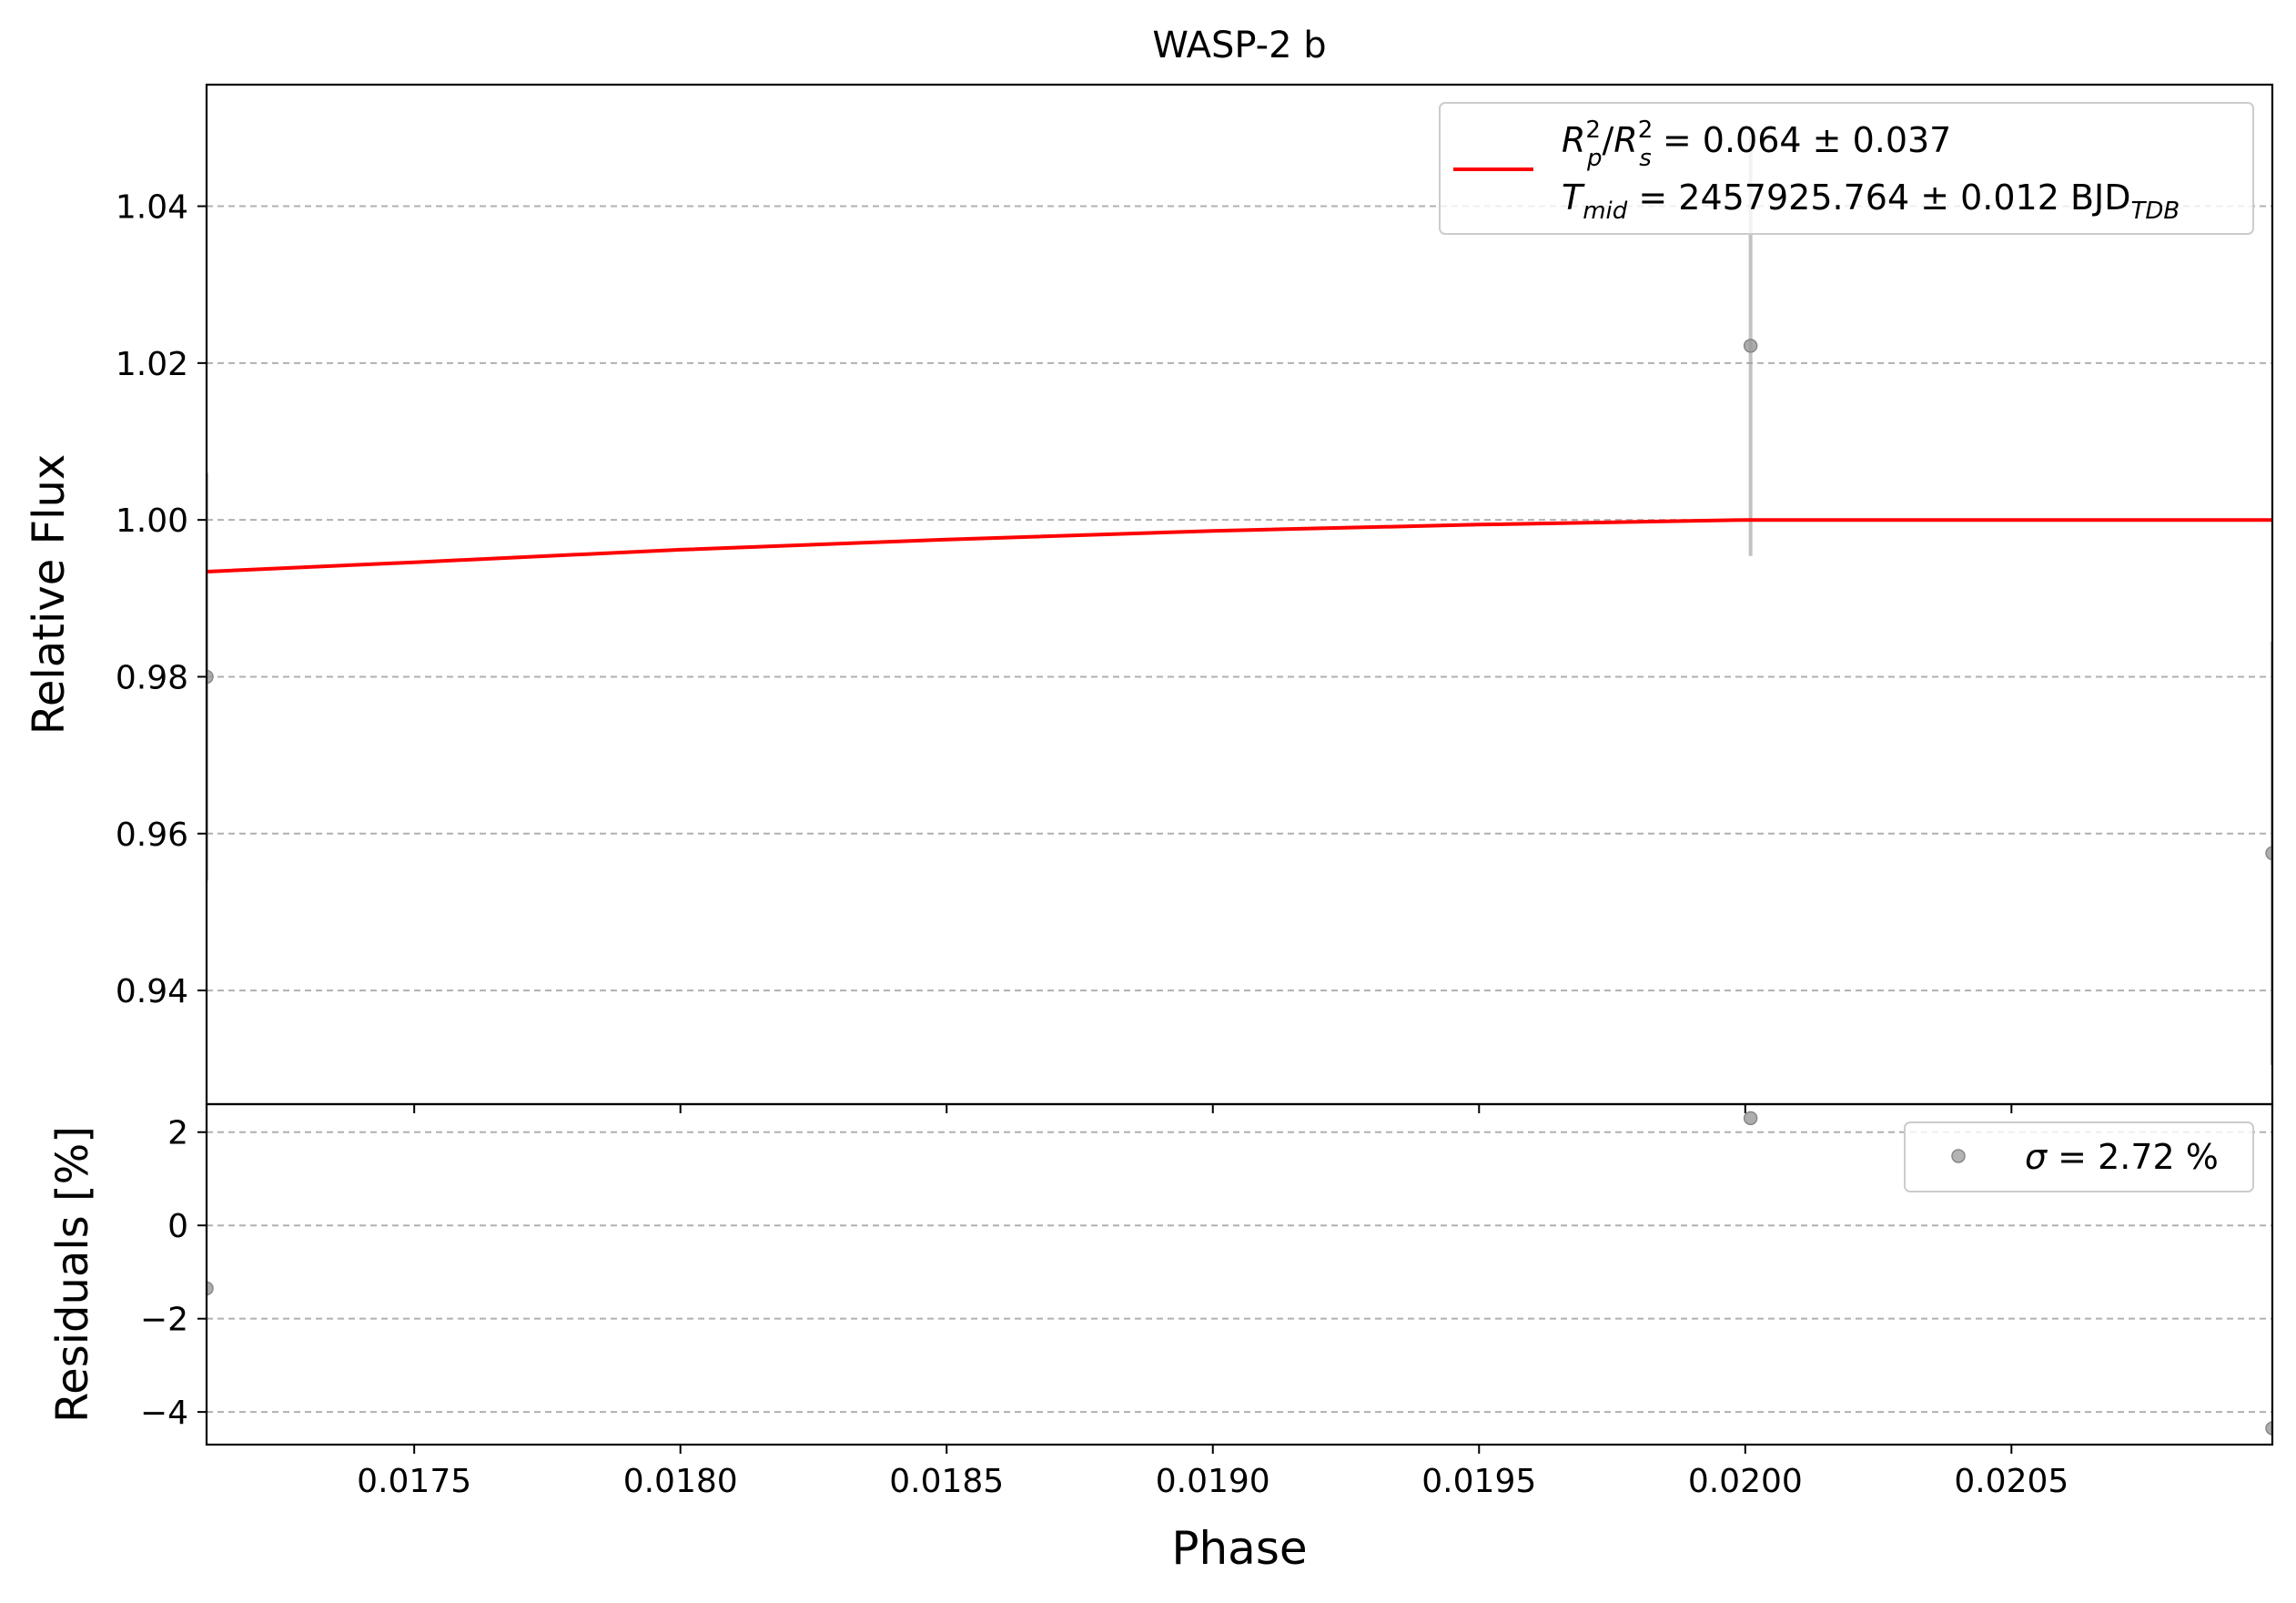 Image resolution: width=2296 pixels, height=1603 pixels. What do you see at coordinates (152, 677) in the screenshot?
I see `flux-y-tick-label: 0.98` at bounding box center [152, 677].